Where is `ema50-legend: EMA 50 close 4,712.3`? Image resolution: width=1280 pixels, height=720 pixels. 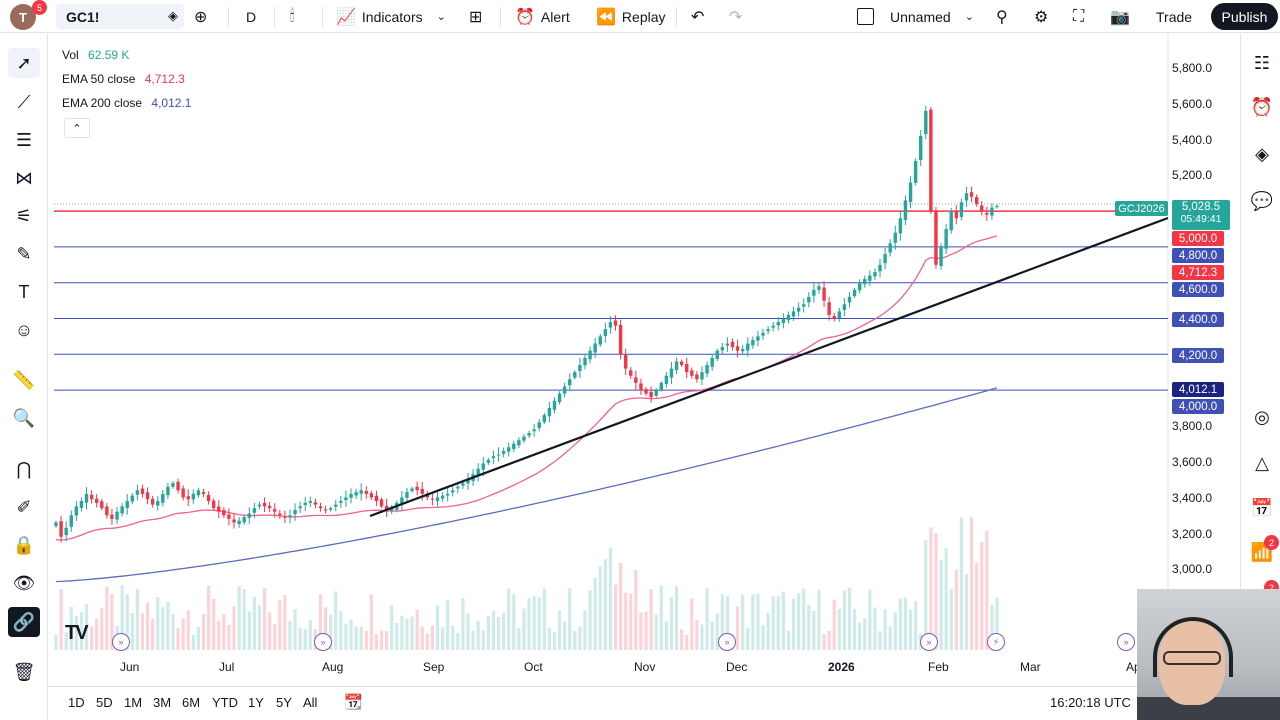 ema50-legend: EMA 50 close 4,712.3 is located at coordinates (123, 79).